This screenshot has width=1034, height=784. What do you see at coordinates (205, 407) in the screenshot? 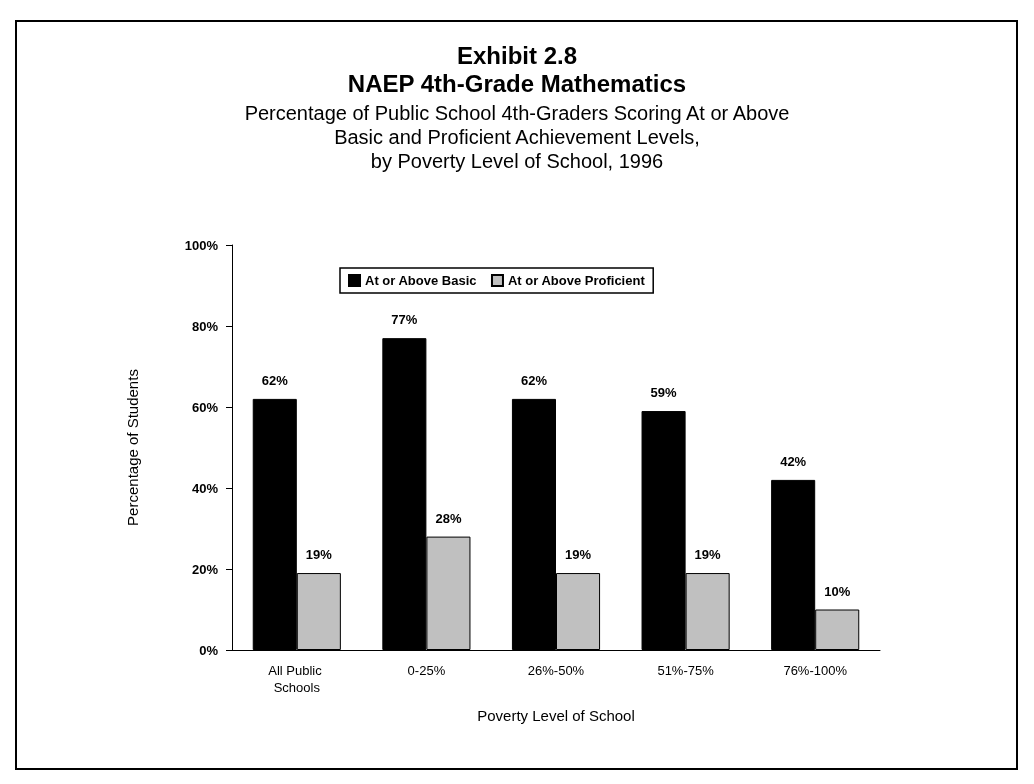
I see `y-tick-label: 60%` at bounding box center [205, 407].